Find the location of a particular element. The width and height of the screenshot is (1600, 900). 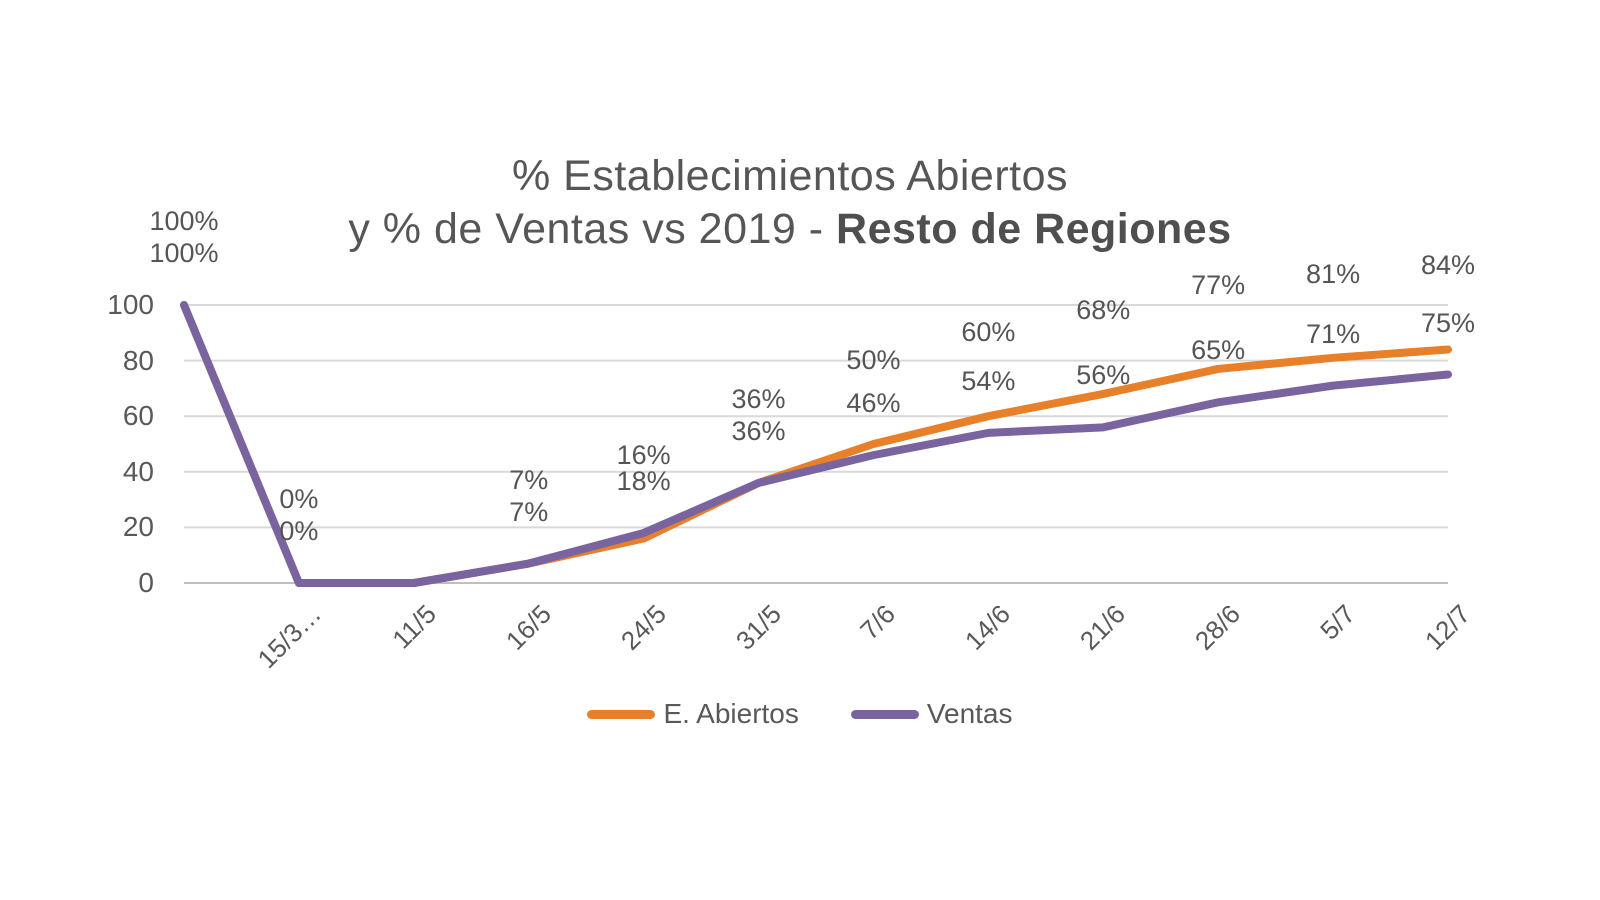

legend: E. Abiertos Ventas is located at coordinates (800, 714).